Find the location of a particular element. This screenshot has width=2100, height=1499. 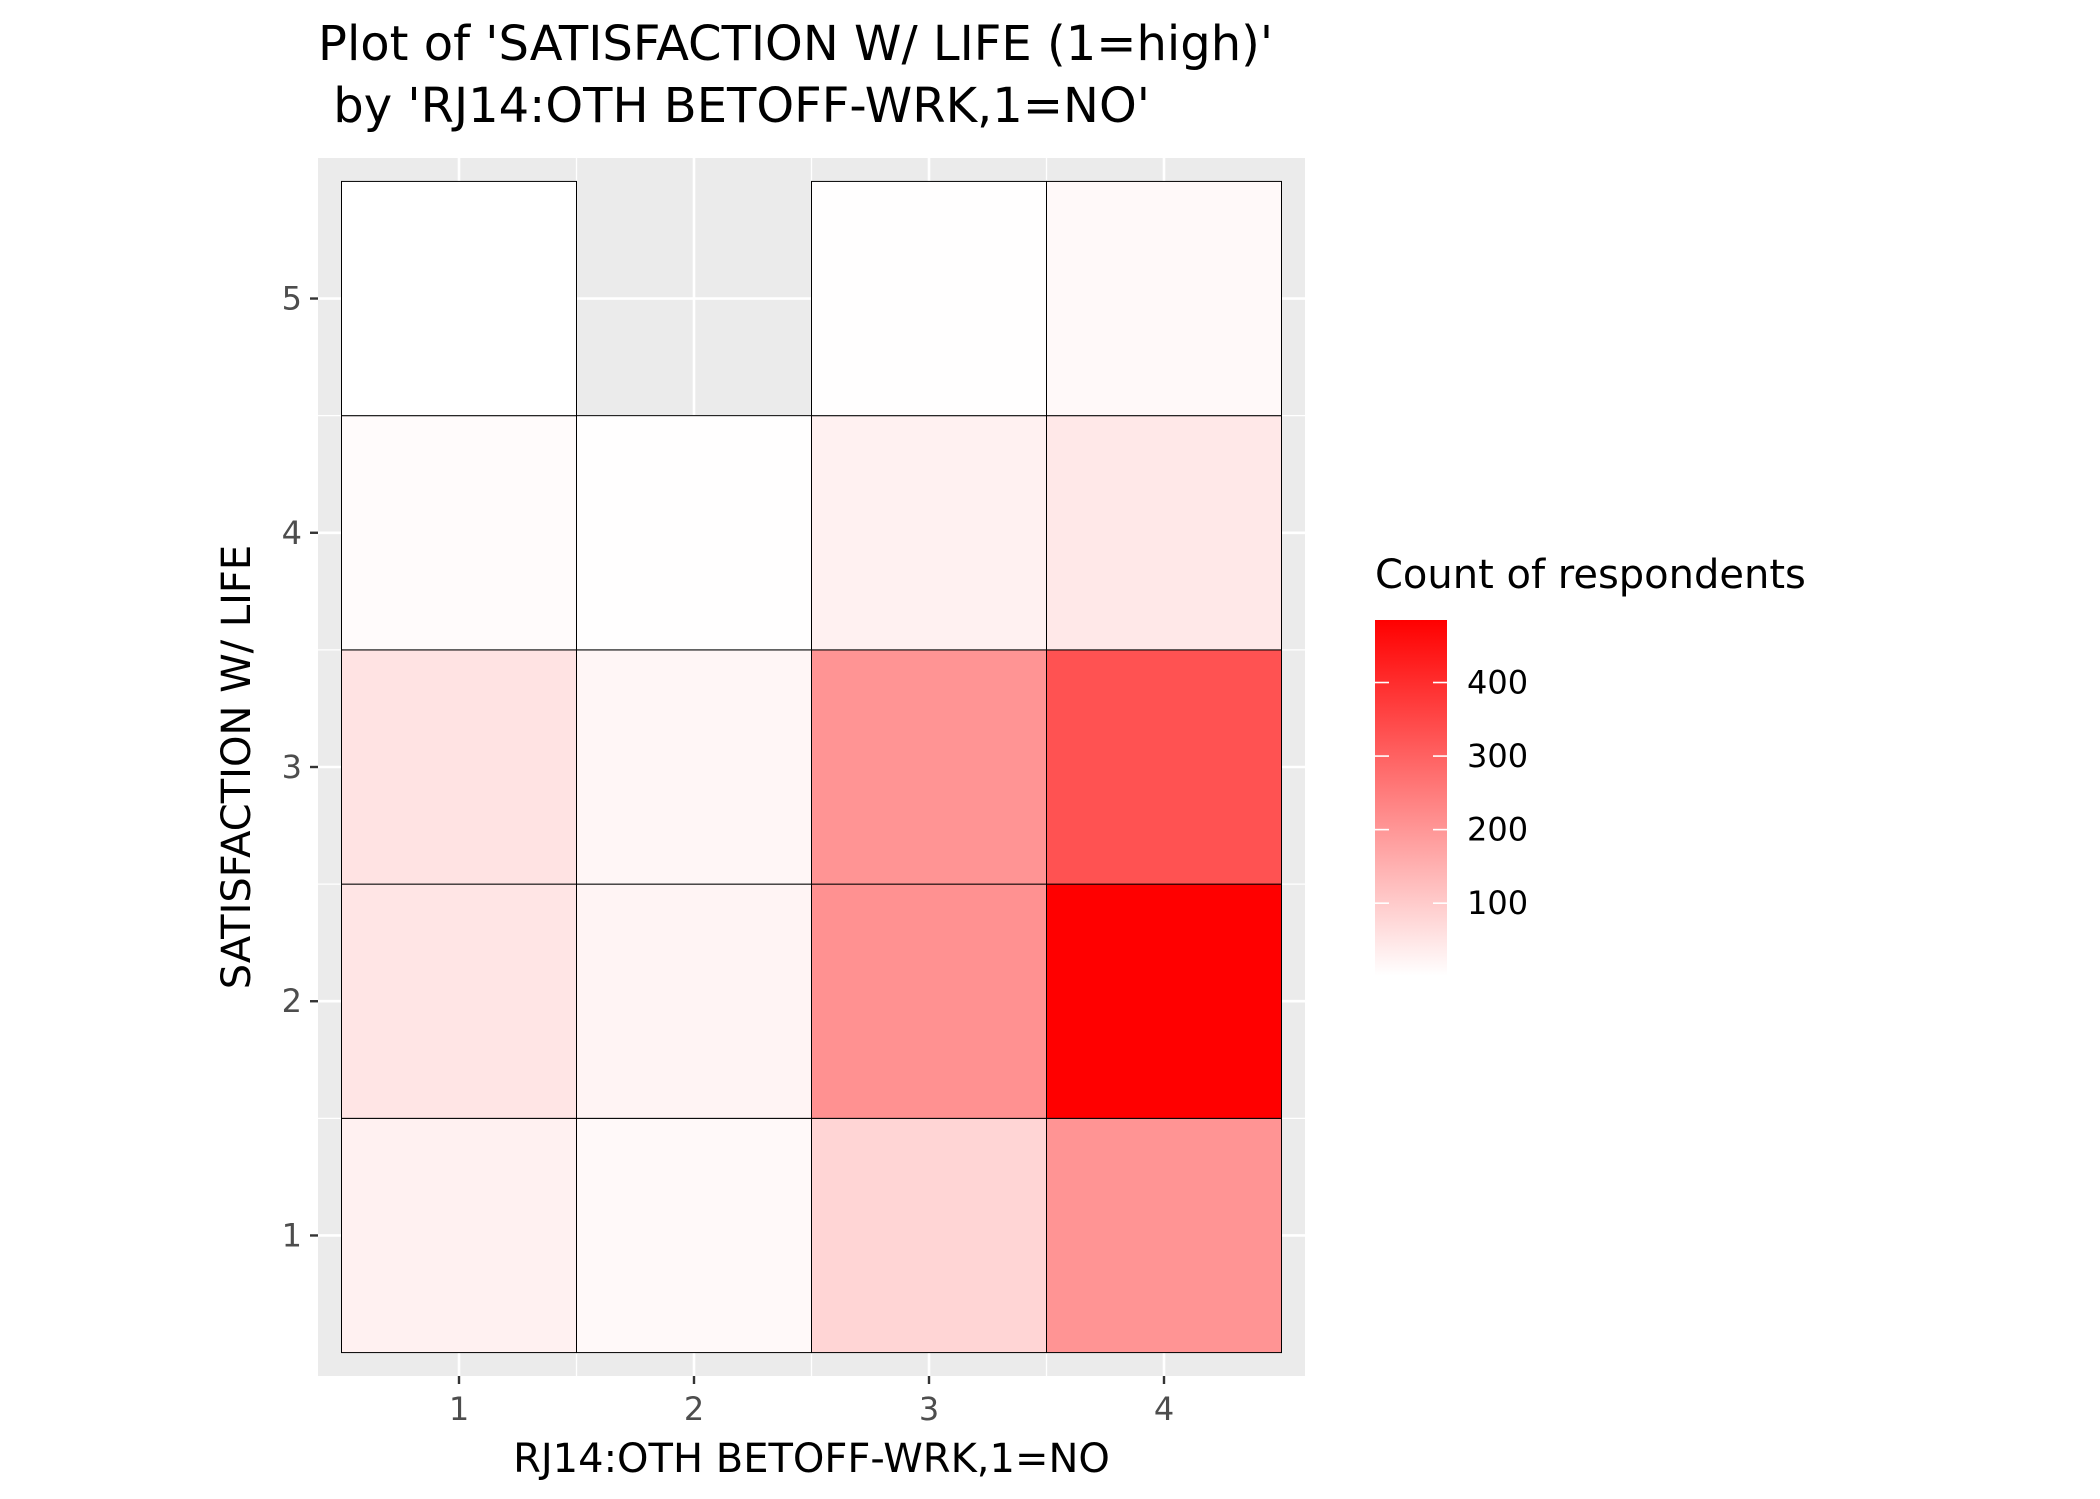

y-tick-label: 3 is located at coordinates (292, 767).